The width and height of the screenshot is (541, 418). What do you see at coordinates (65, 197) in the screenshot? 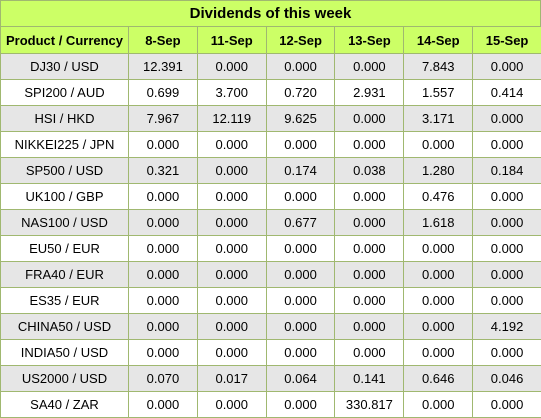
I see `product-cell: UK100 / GBP` at bounding box center [65, 197].